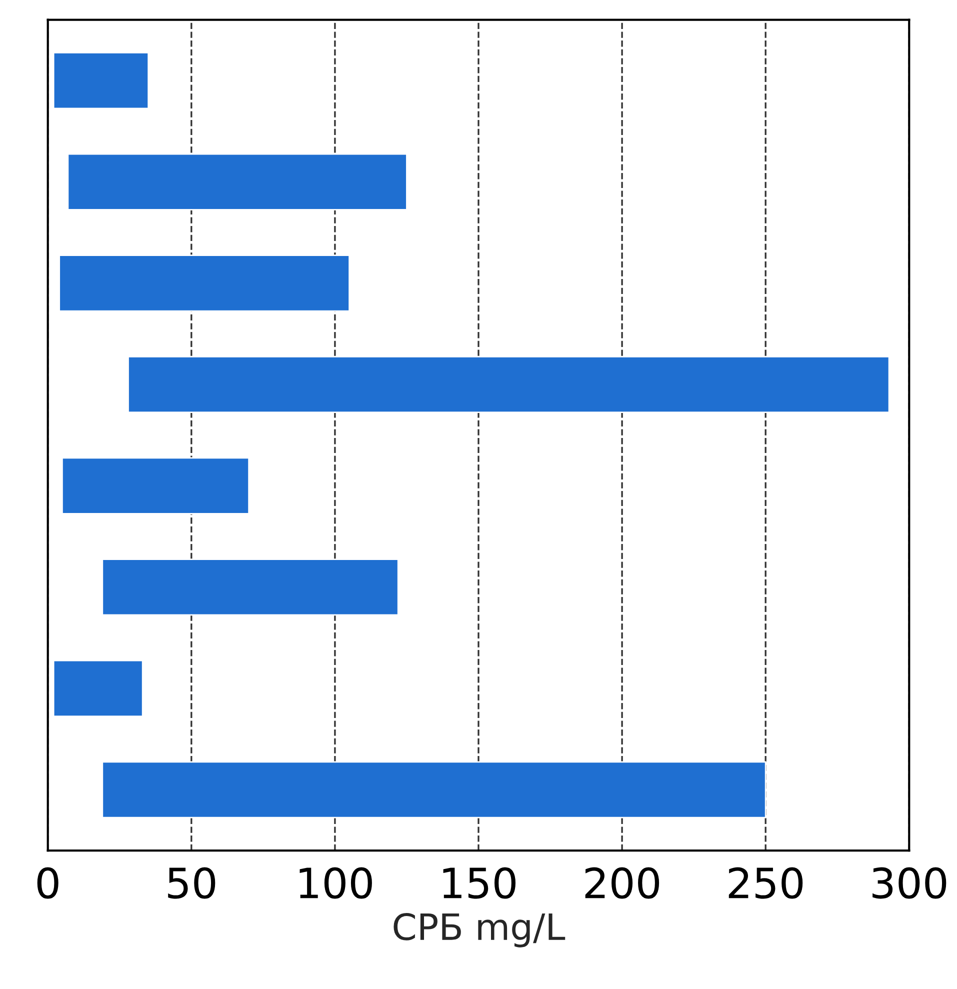 Image resolution: width=957 pixels, height=989 pixels. Describe the element at coordinates (909, 883) in the screenshot. I see `x-tick-label: 300` at that location.